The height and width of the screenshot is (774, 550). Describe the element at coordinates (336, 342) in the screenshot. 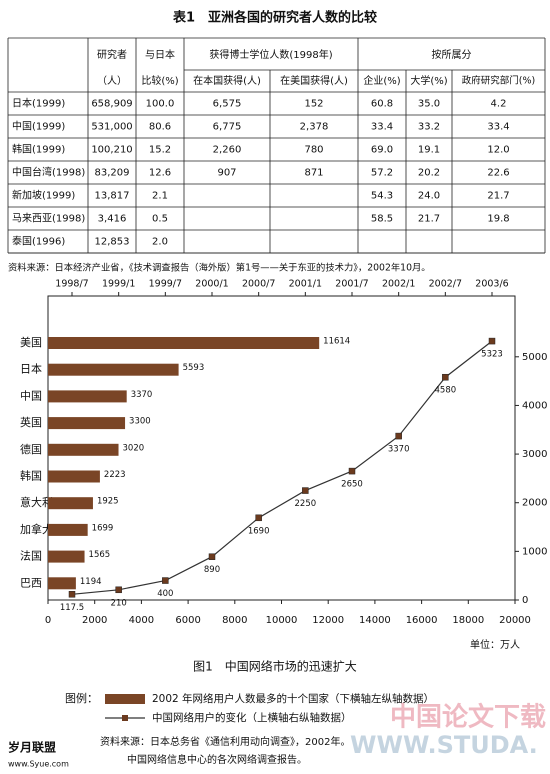

I see `bar-value-label: 11614` at that location.